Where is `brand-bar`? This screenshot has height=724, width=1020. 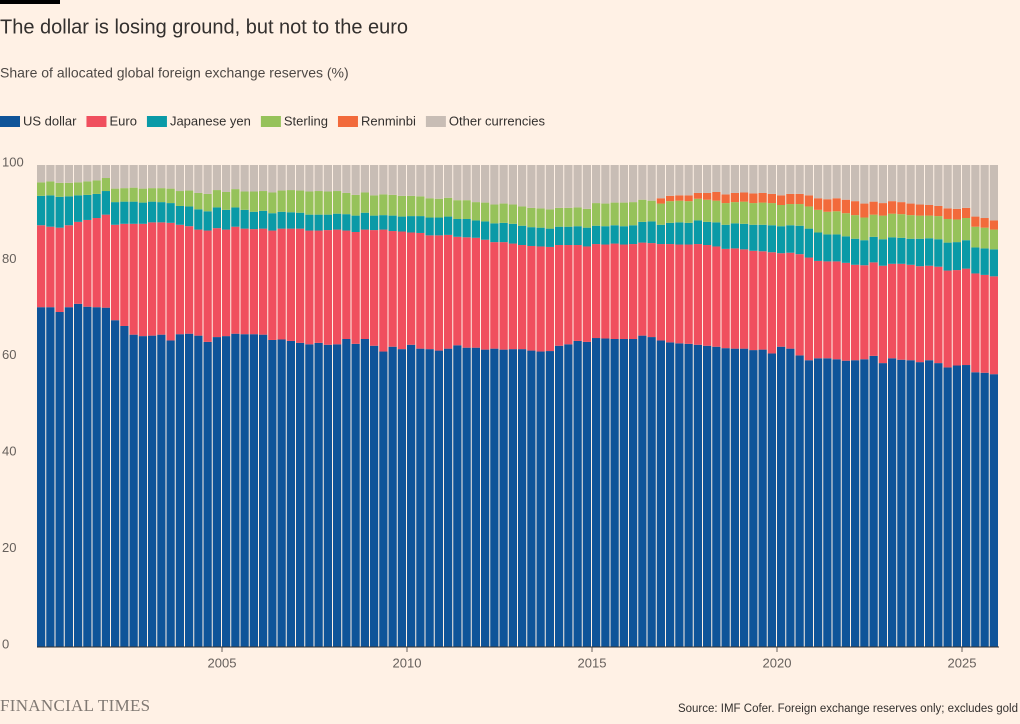 brand-bar is located at coordinates (30, 2).